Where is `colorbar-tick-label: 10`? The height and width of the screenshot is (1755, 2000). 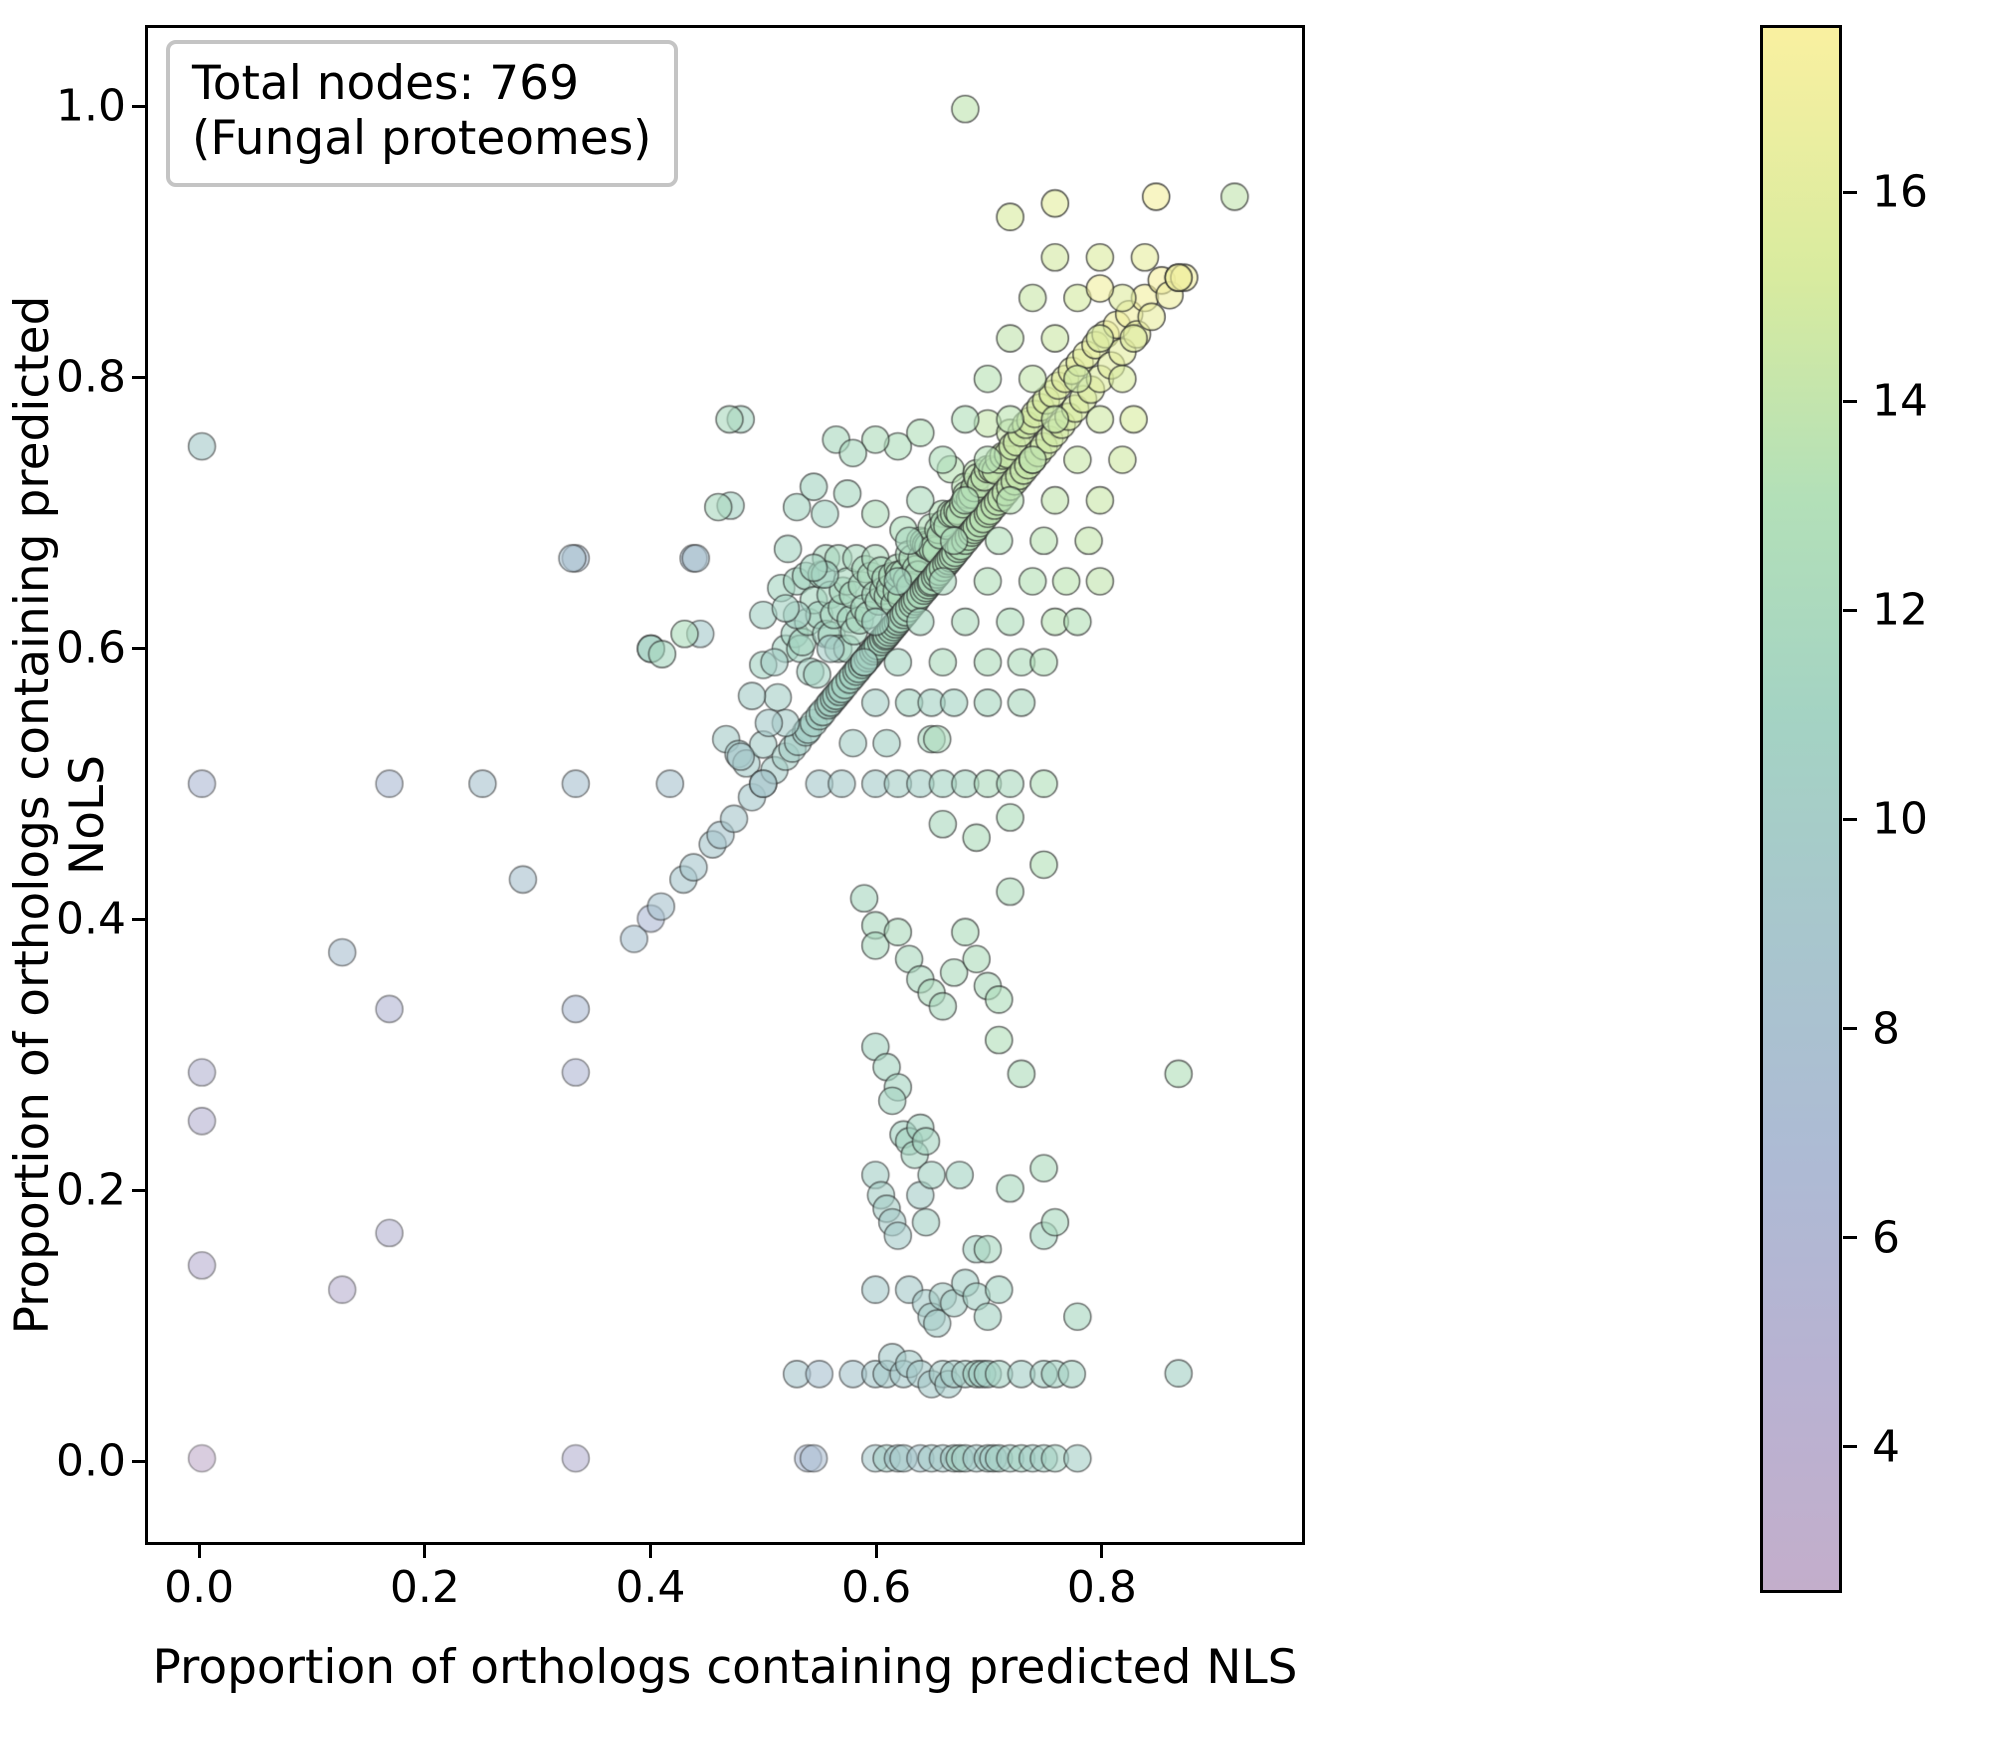
colorbar-tick-label: 10 is located at coordinates (1900, 819).